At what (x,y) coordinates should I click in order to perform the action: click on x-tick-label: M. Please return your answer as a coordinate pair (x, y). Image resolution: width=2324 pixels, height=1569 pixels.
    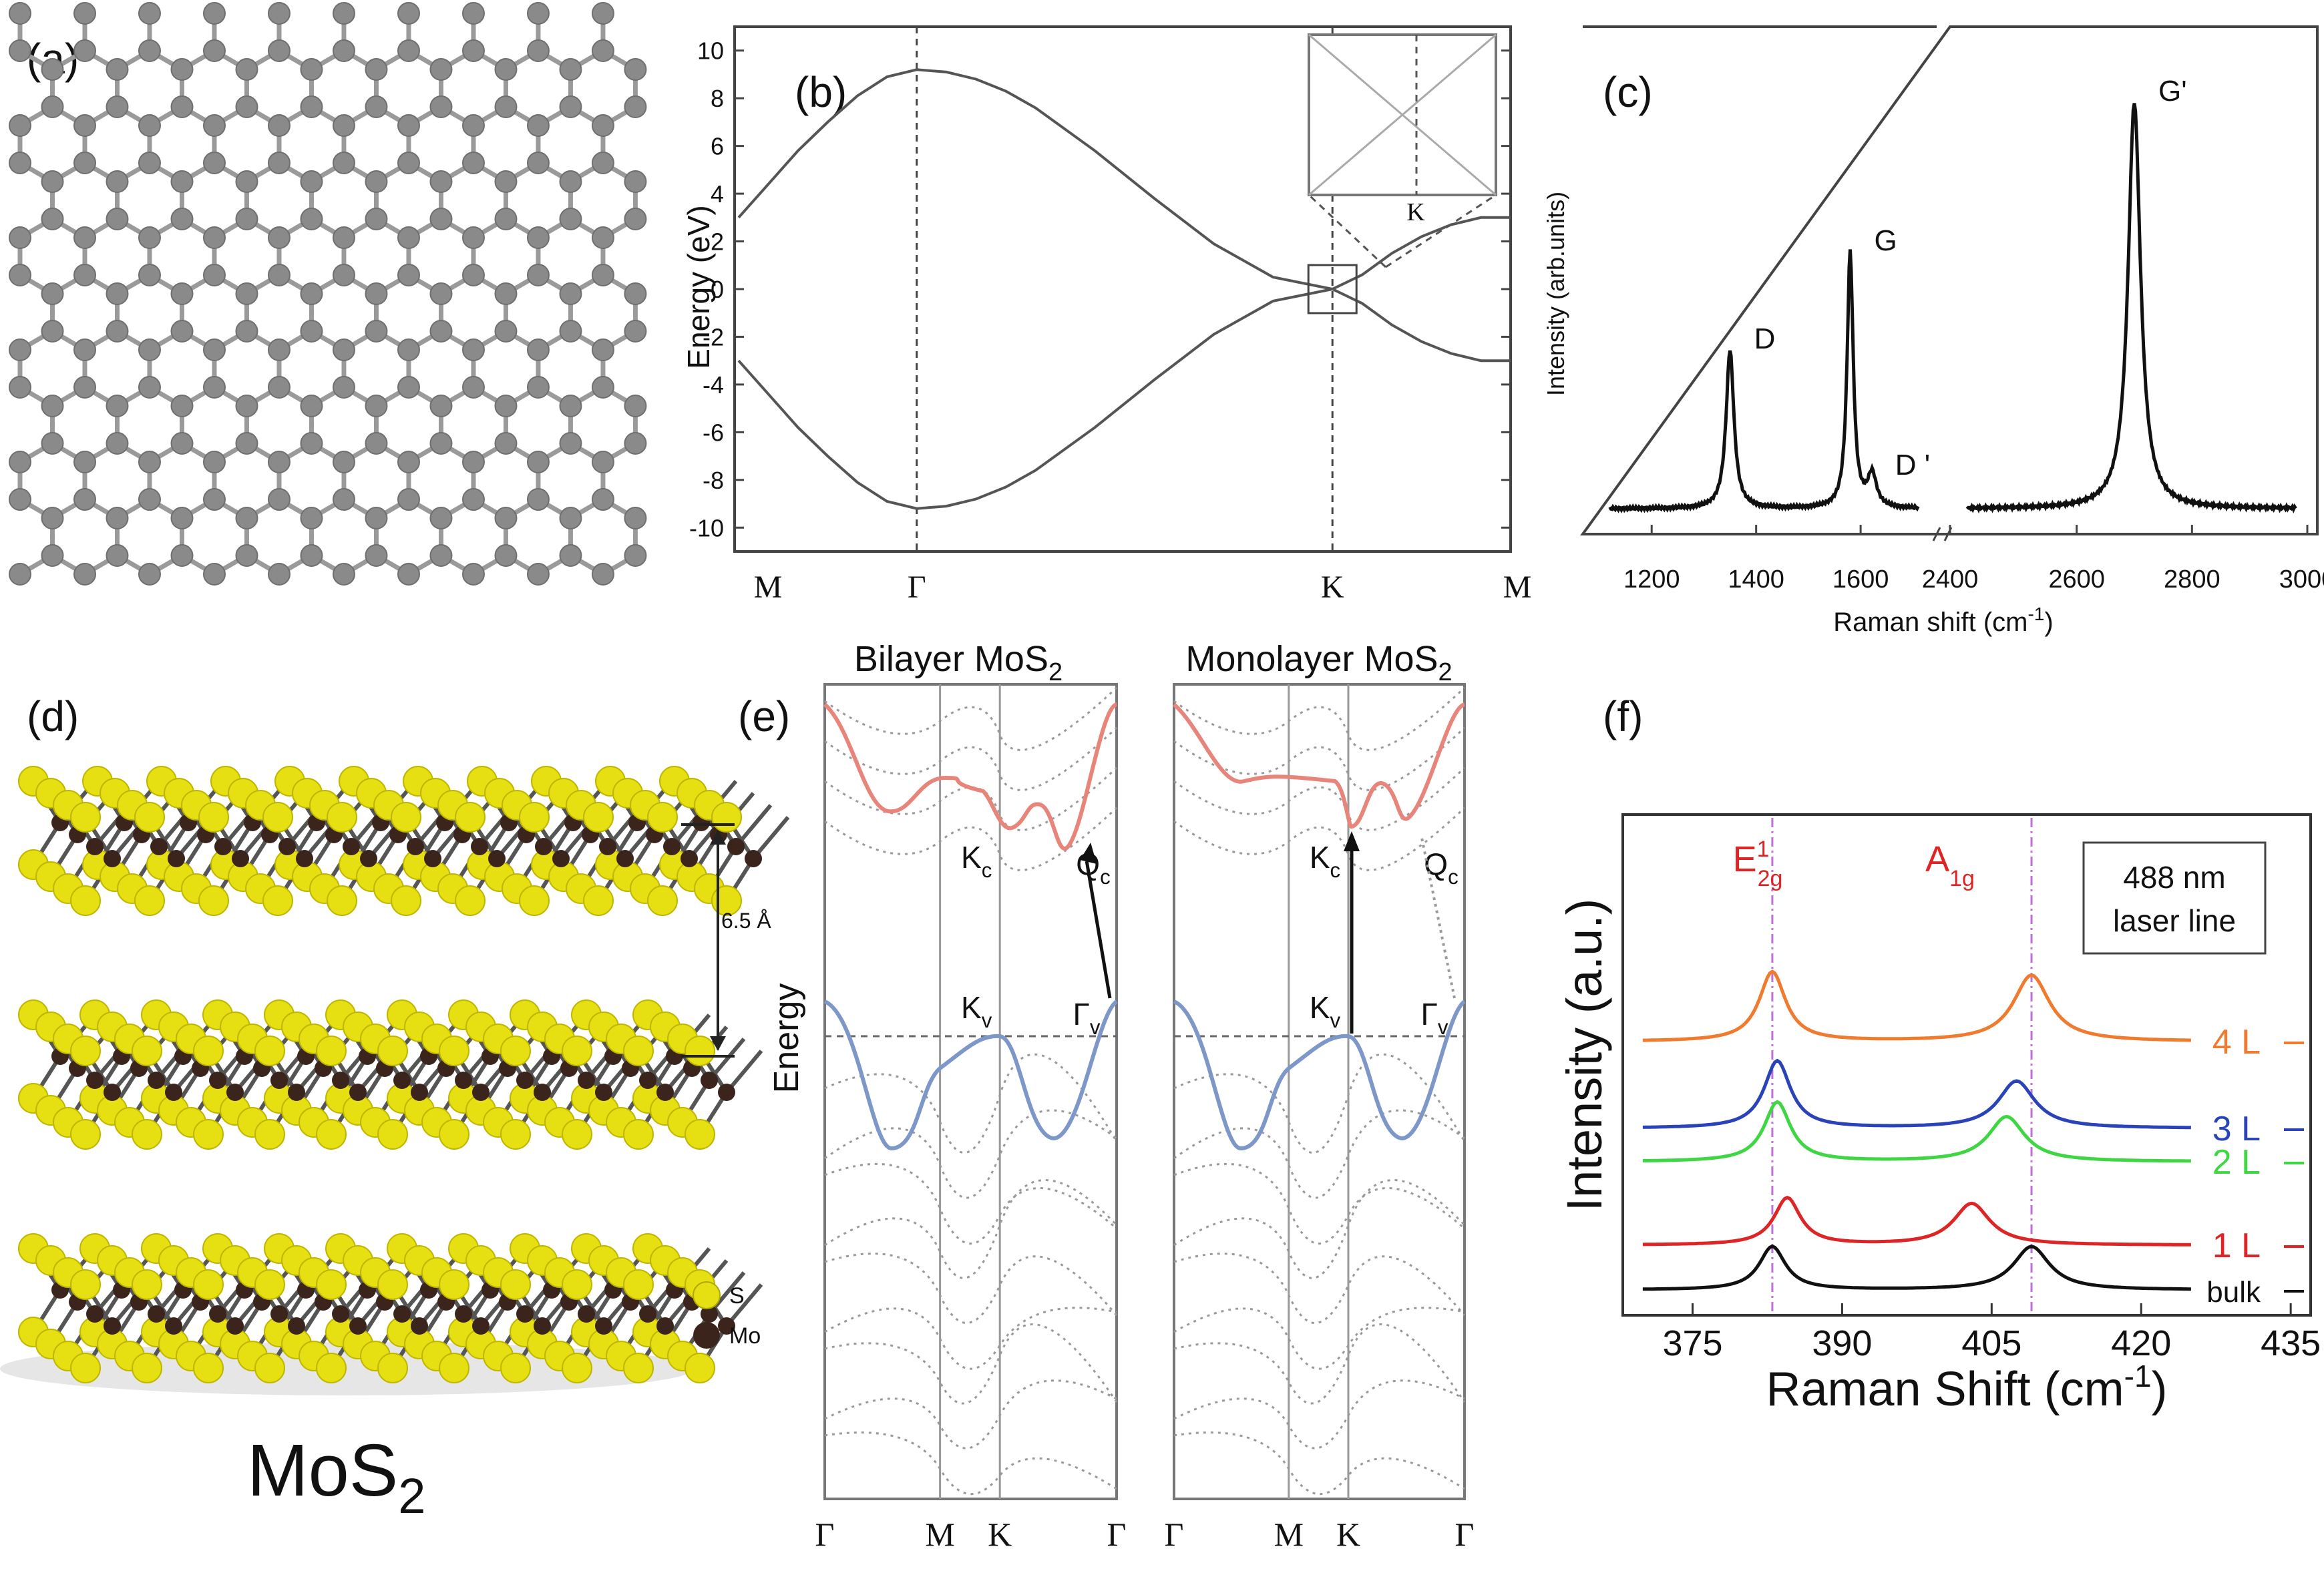
    Looking at the image, I should click on (1518, 587).